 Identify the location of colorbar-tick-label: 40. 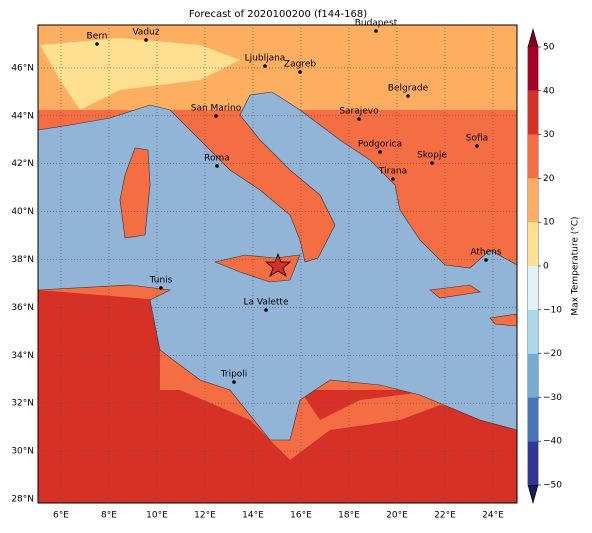
(549, 91).